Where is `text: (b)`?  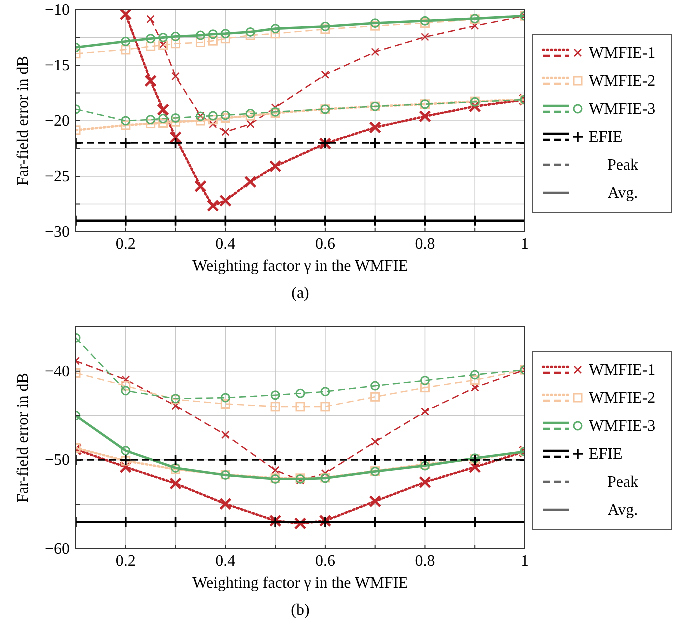
text: (b) is located at coordinates (300, 610).